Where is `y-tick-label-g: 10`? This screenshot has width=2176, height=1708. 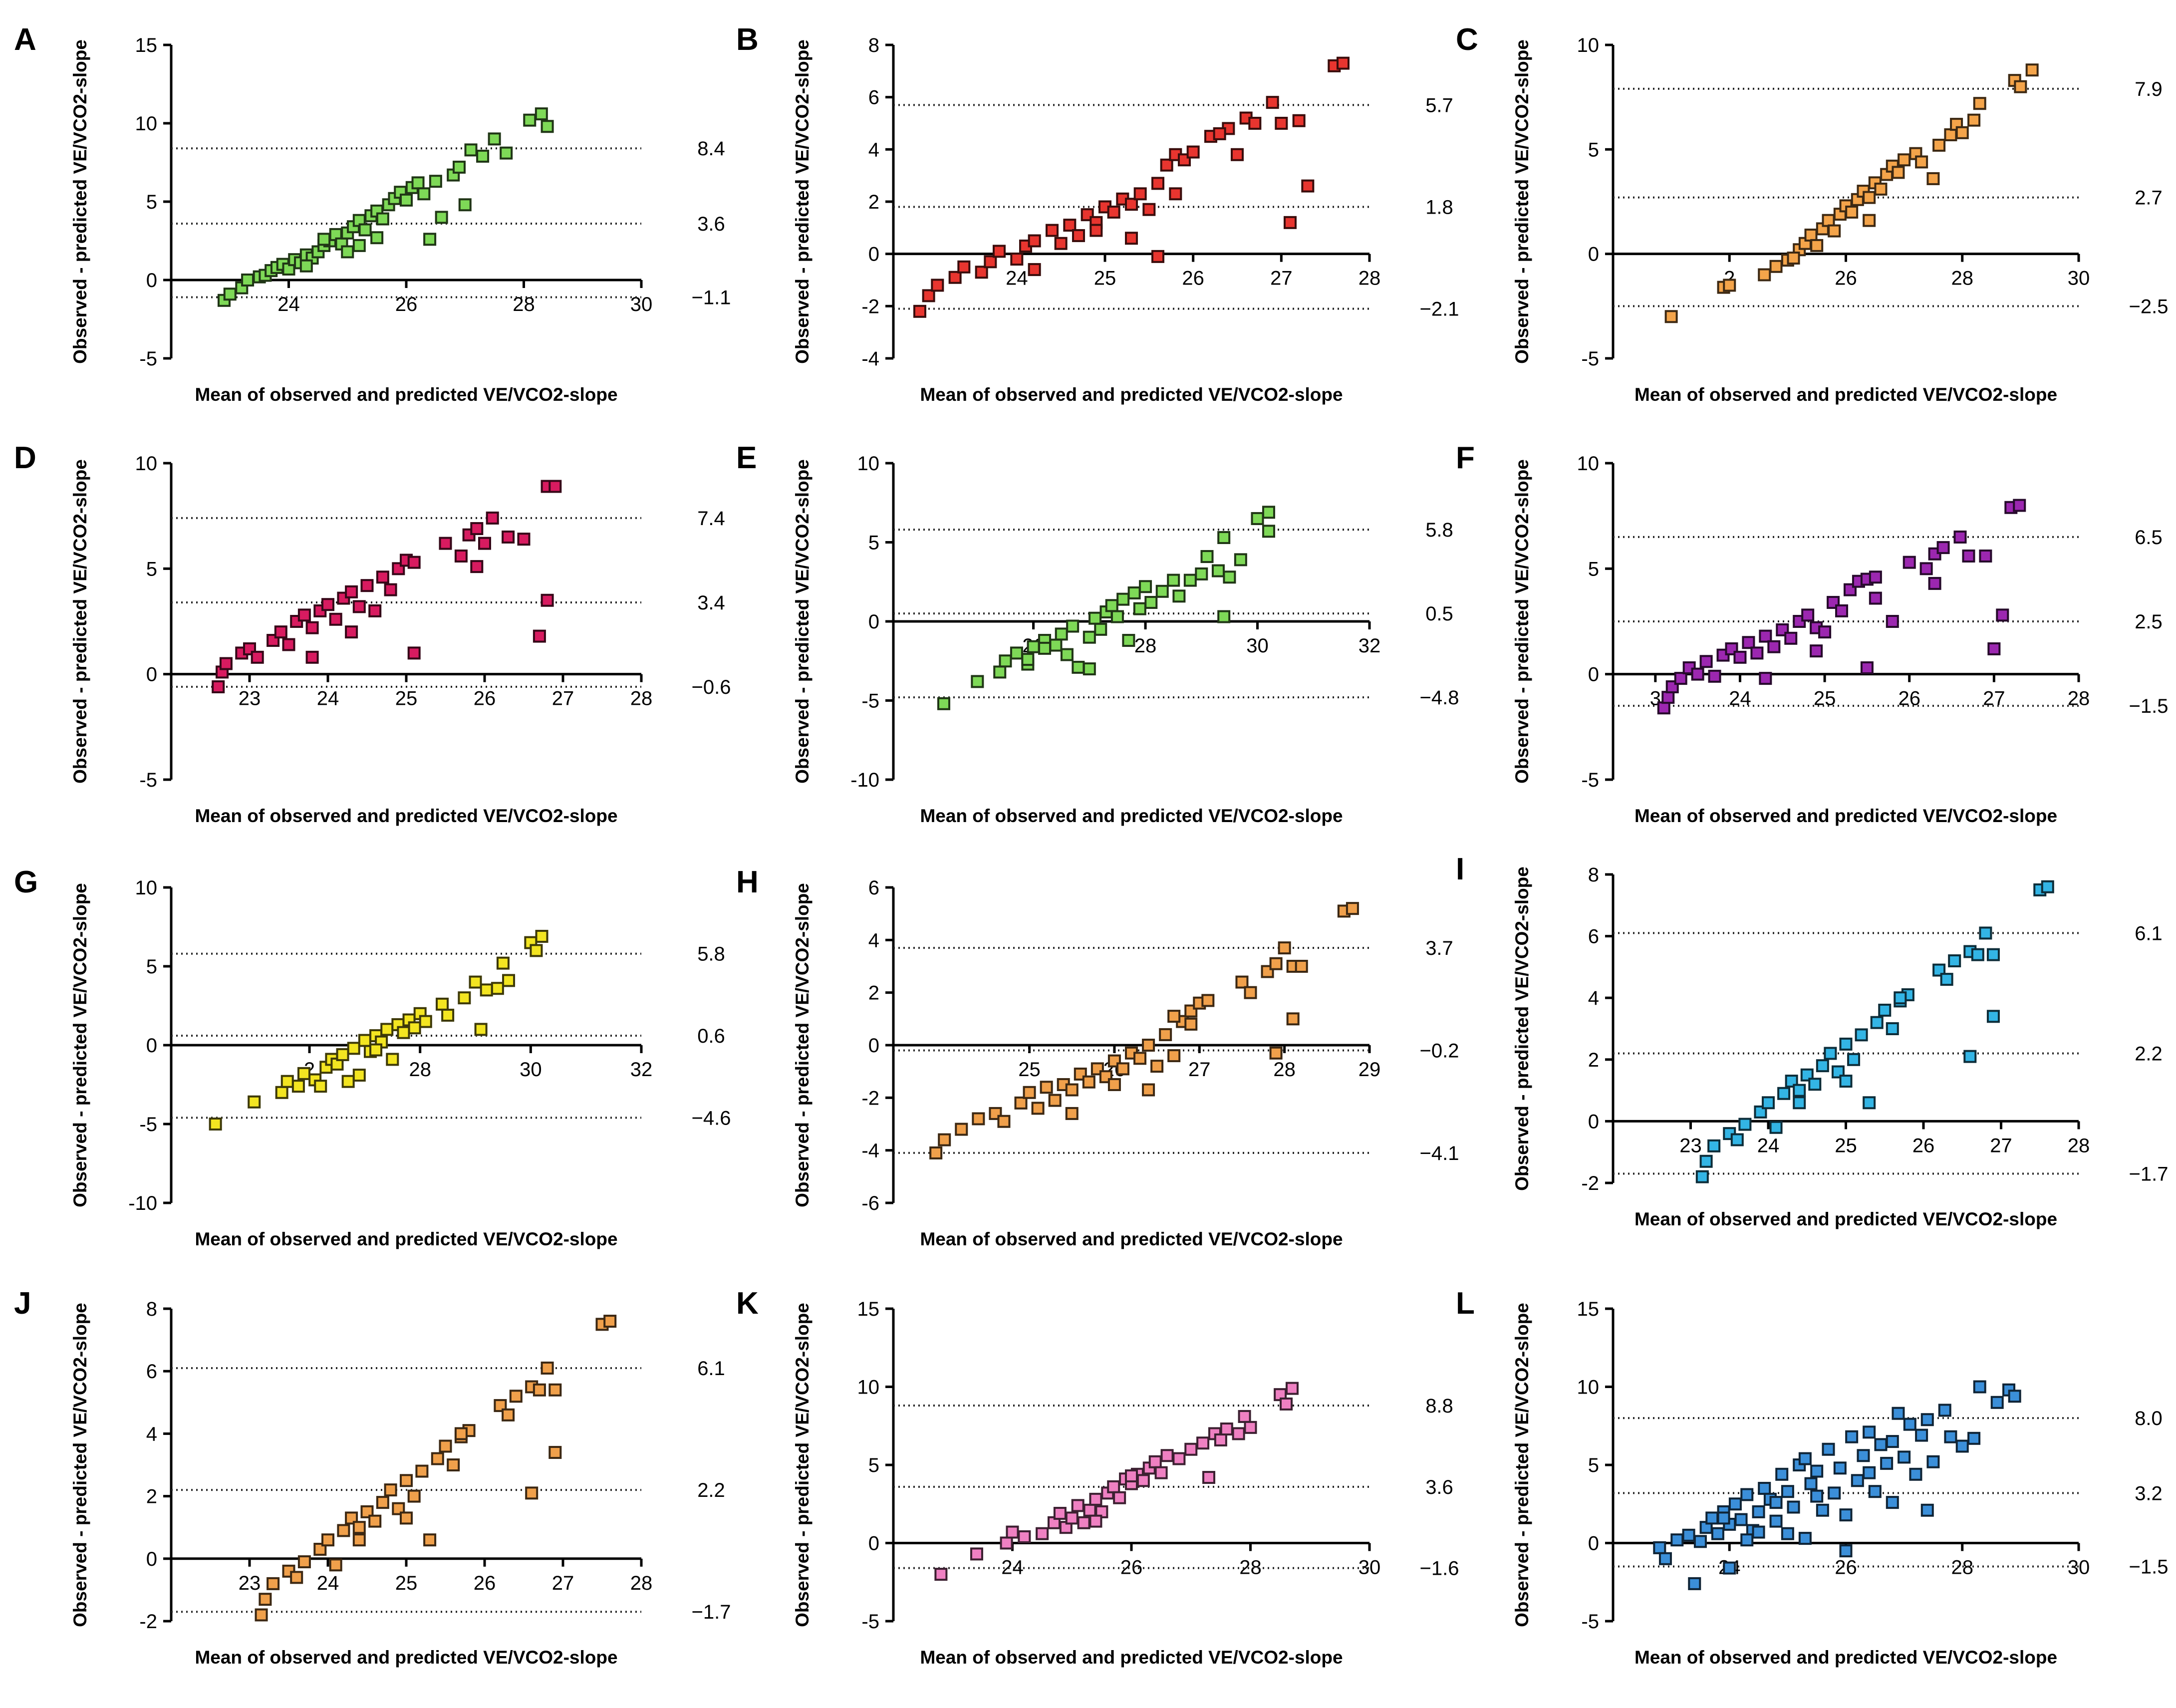
y-tick-label-g: 10 is located at coordinates (147, 888).